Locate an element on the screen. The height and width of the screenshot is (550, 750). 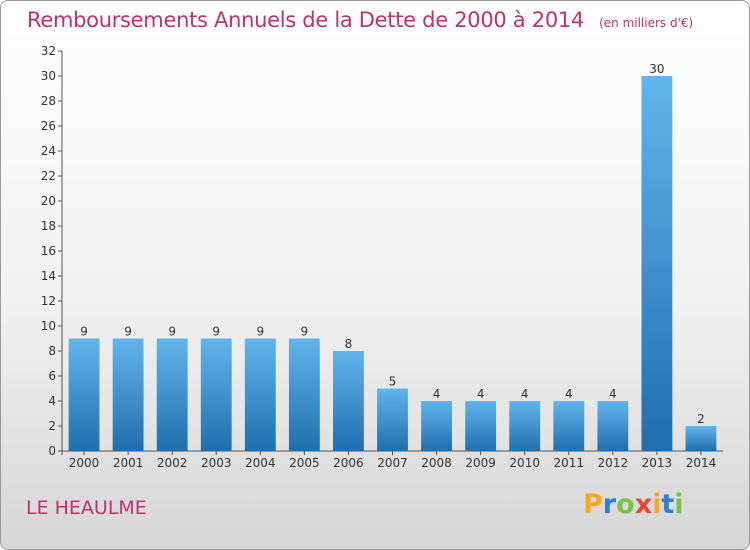
x-tick-label-2012: 2012 is located at coordinates (613, 463).